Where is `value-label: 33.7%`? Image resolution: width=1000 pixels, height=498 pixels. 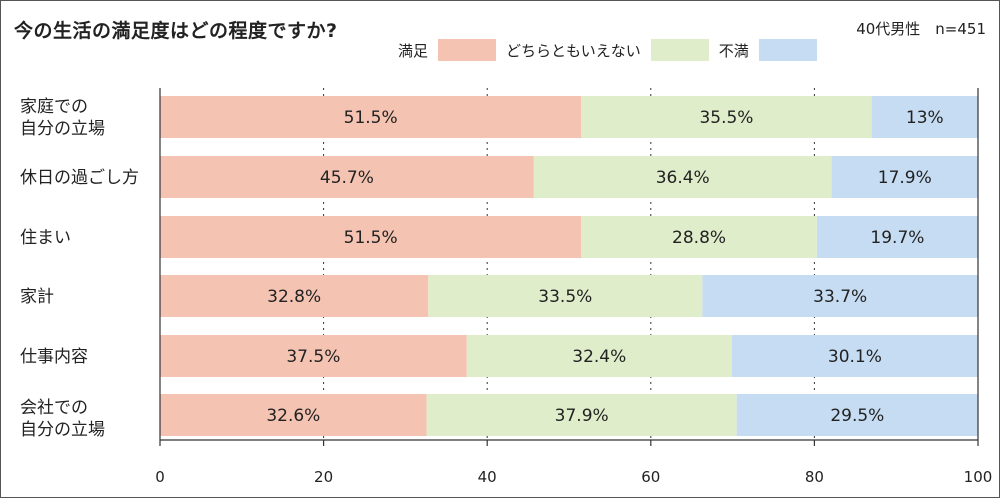 value-label: 33.7% is located at coordinates (840, 297).